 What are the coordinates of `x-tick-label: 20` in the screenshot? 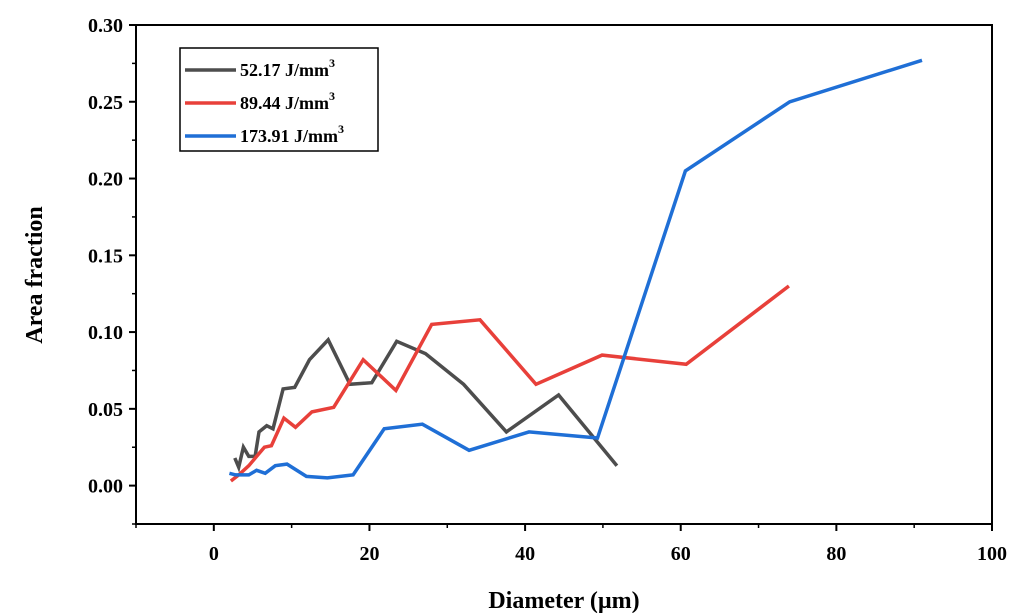 It's located at (369, 554).